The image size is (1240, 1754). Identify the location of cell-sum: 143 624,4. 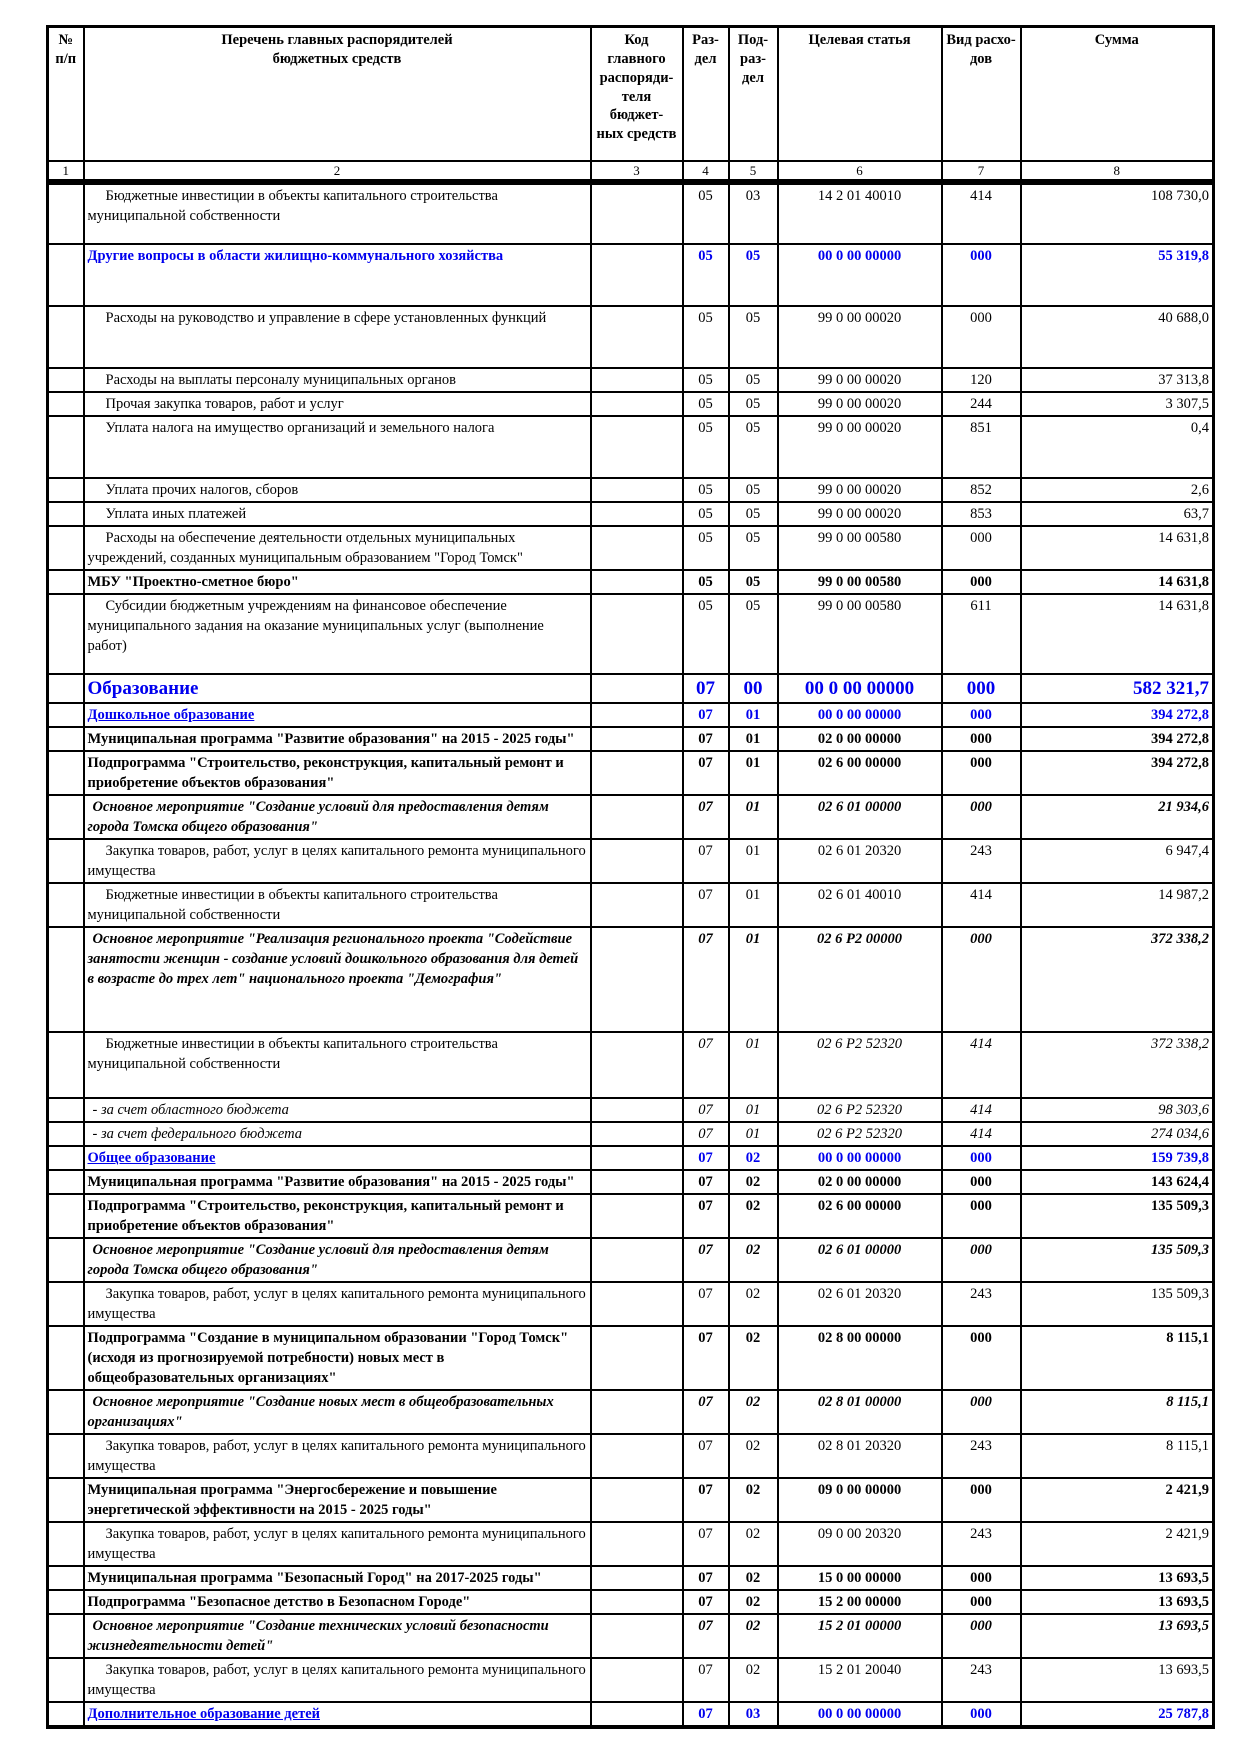
(1117, 1182).